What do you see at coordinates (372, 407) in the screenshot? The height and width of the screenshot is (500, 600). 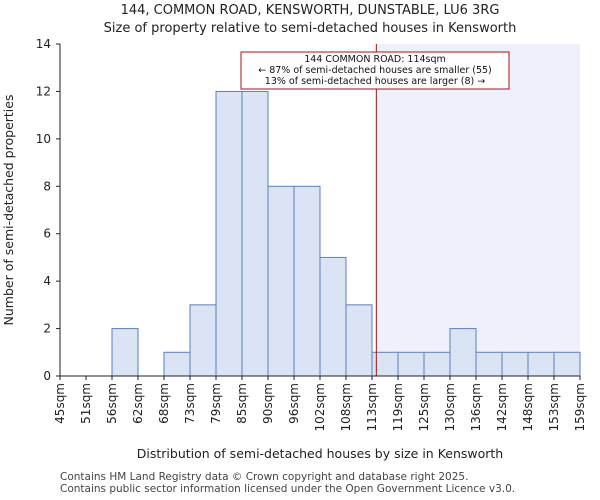 I see `x-tick-label: 113sqm` at bounding box center [372, 407].